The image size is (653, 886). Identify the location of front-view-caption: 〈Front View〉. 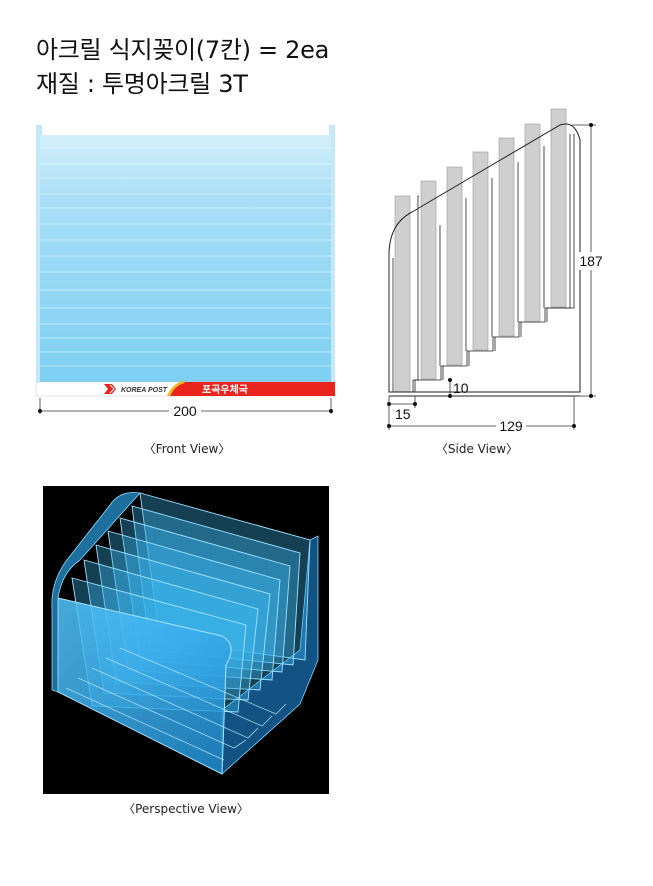
(187, 449).